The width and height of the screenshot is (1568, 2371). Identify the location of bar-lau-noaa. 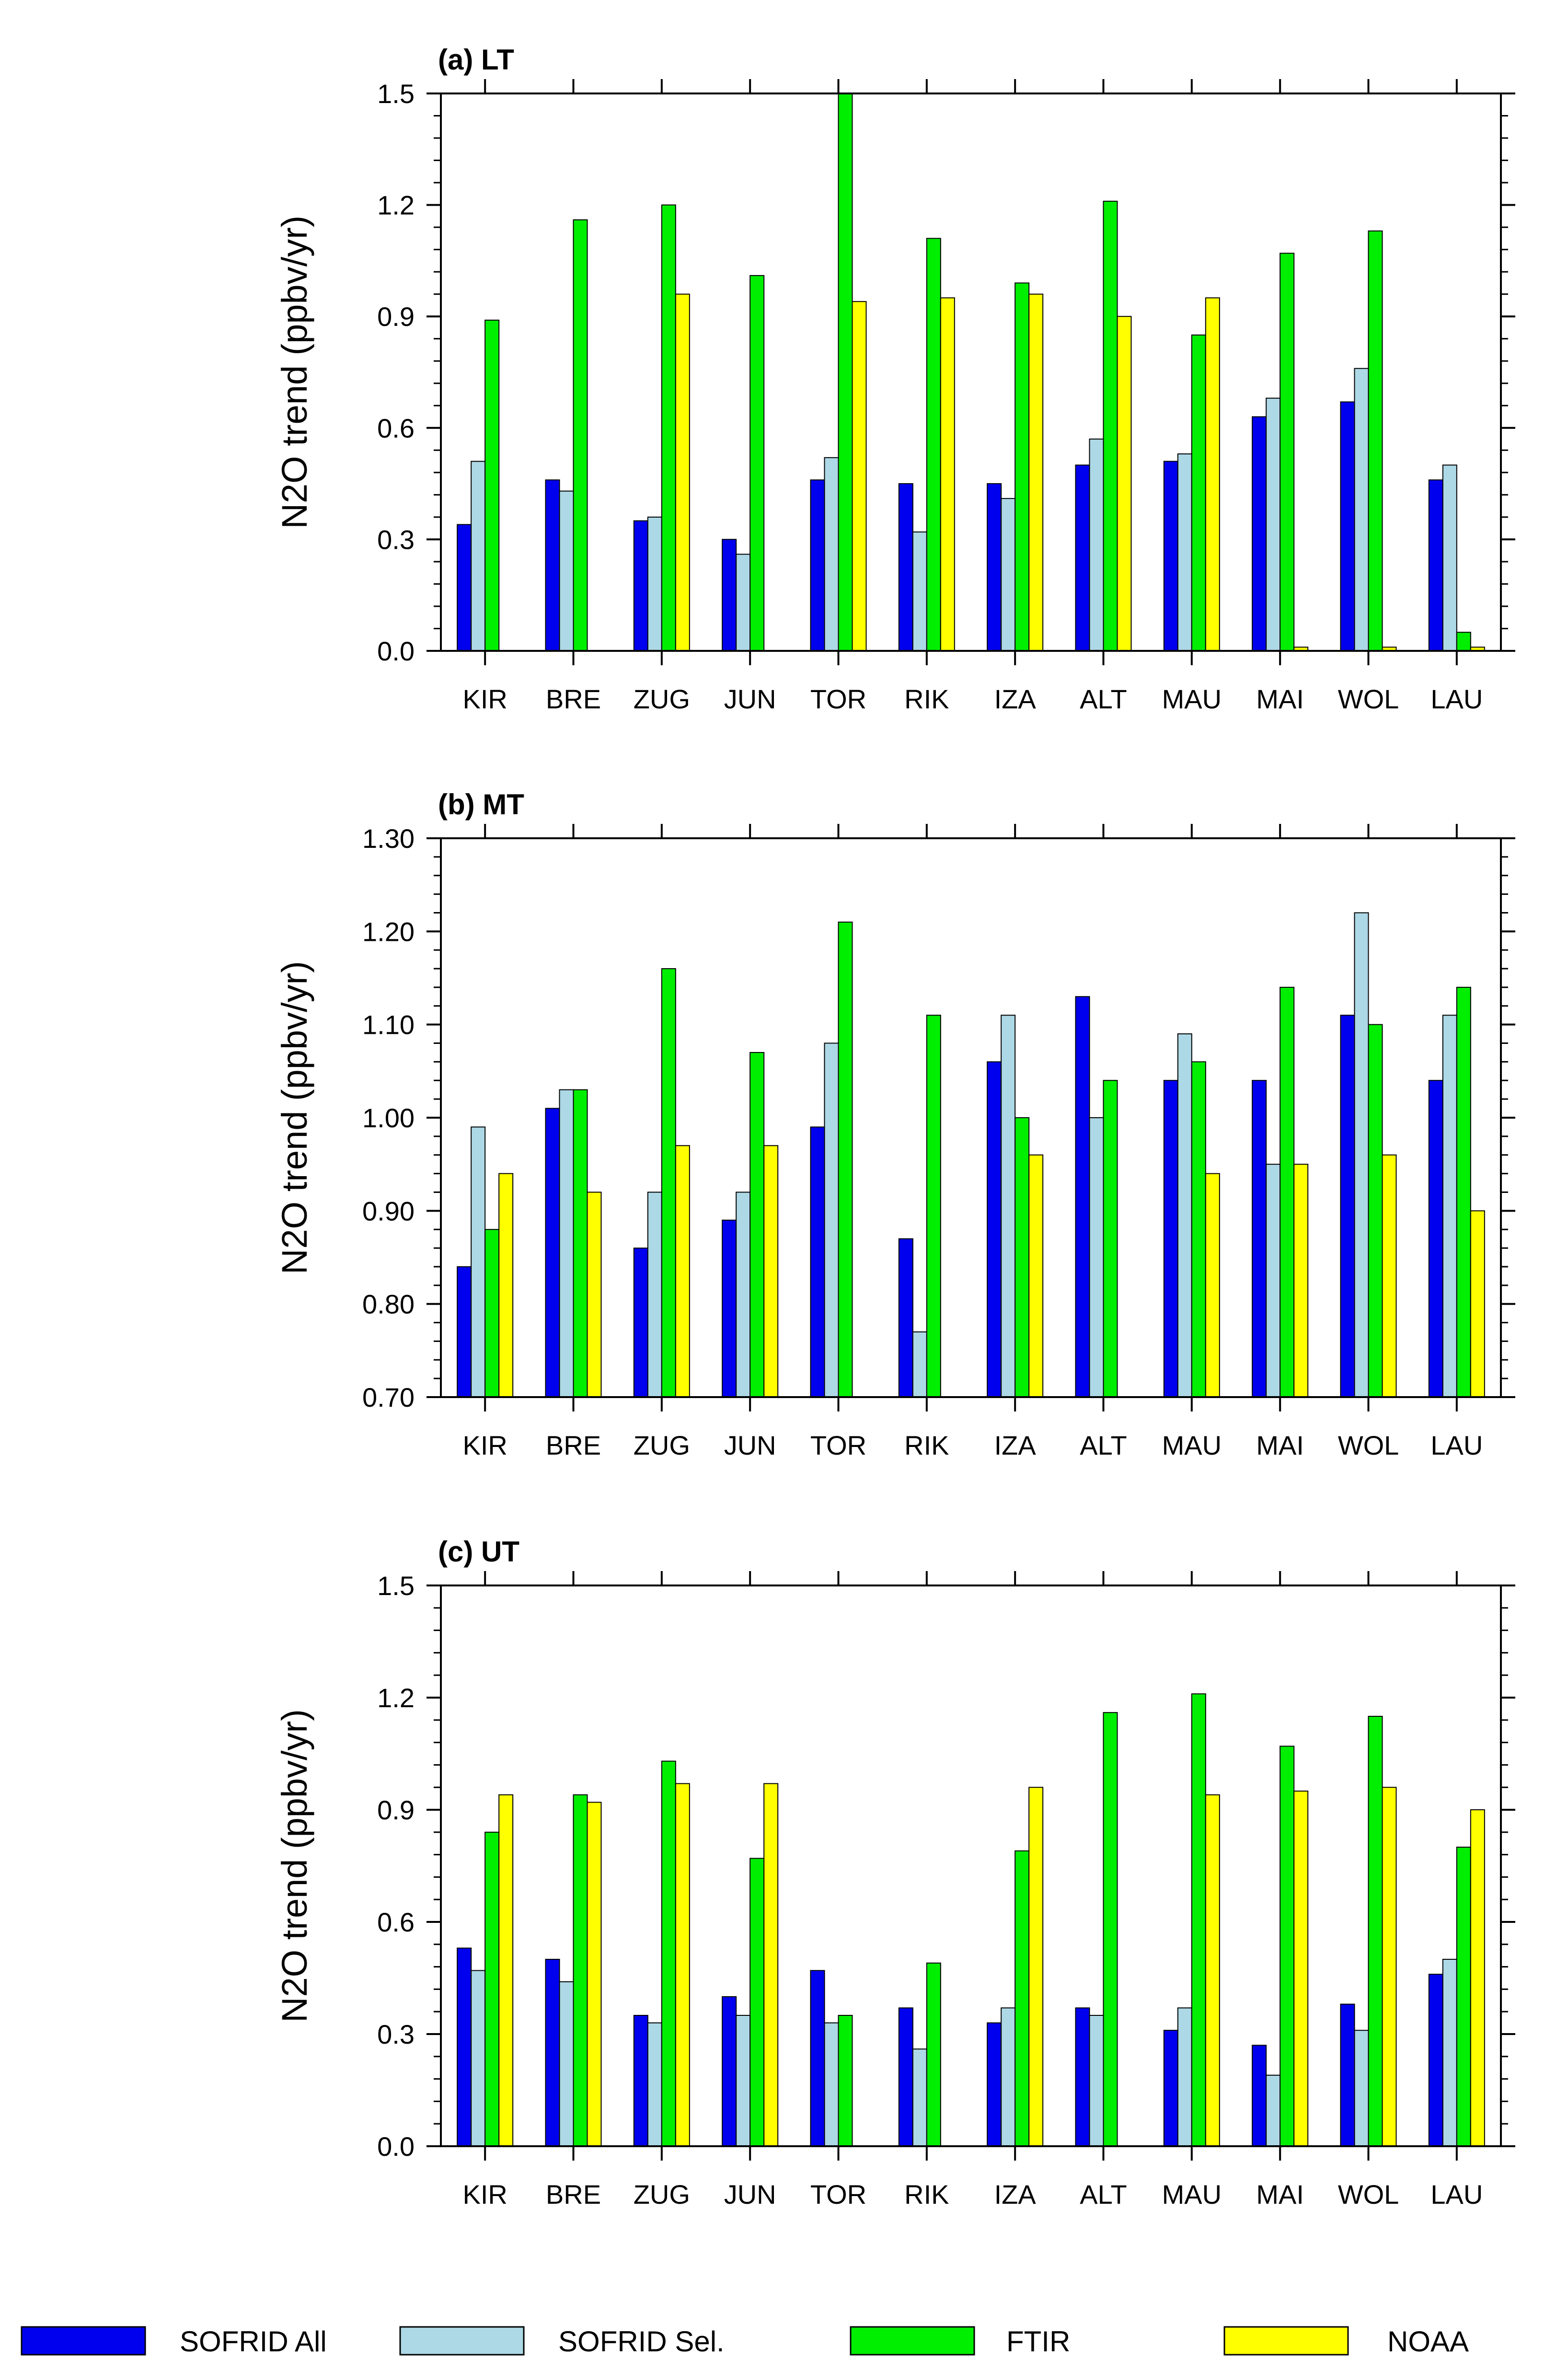
(1477, 1304).